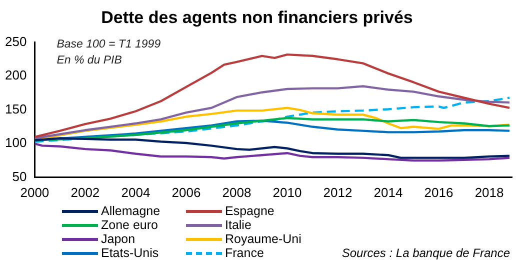 The image size is (532, 266). I want to click on x-tick-label: 2004, so click(135, 192).